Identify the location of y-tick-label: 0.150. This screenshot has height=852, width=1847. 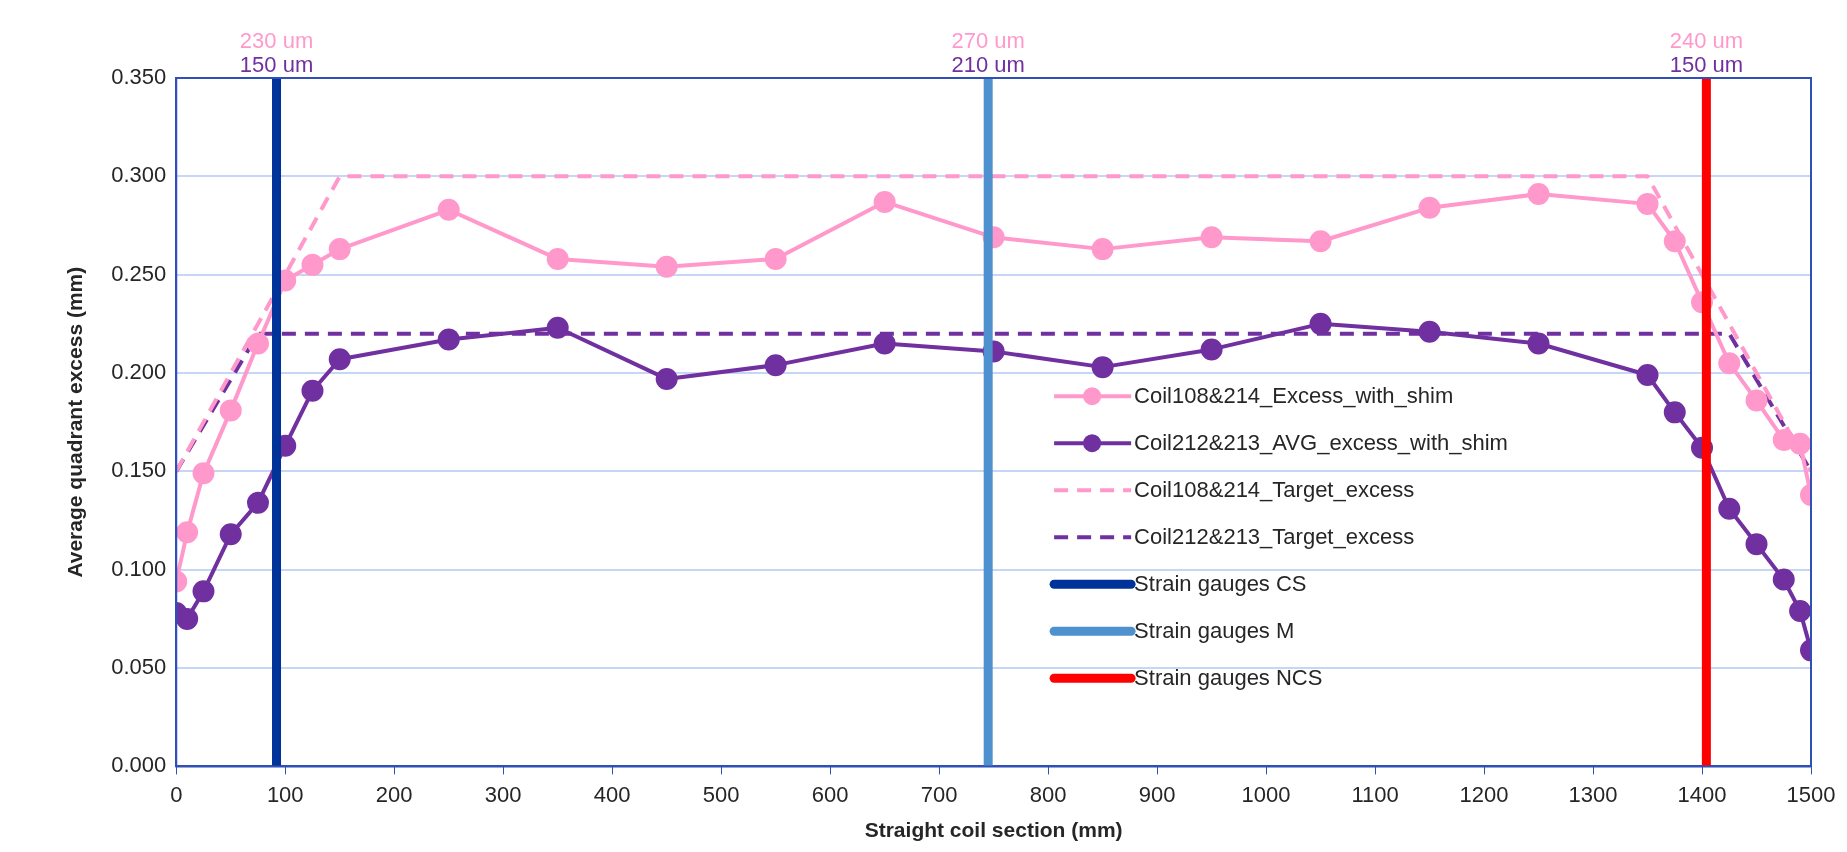
(139, 470).